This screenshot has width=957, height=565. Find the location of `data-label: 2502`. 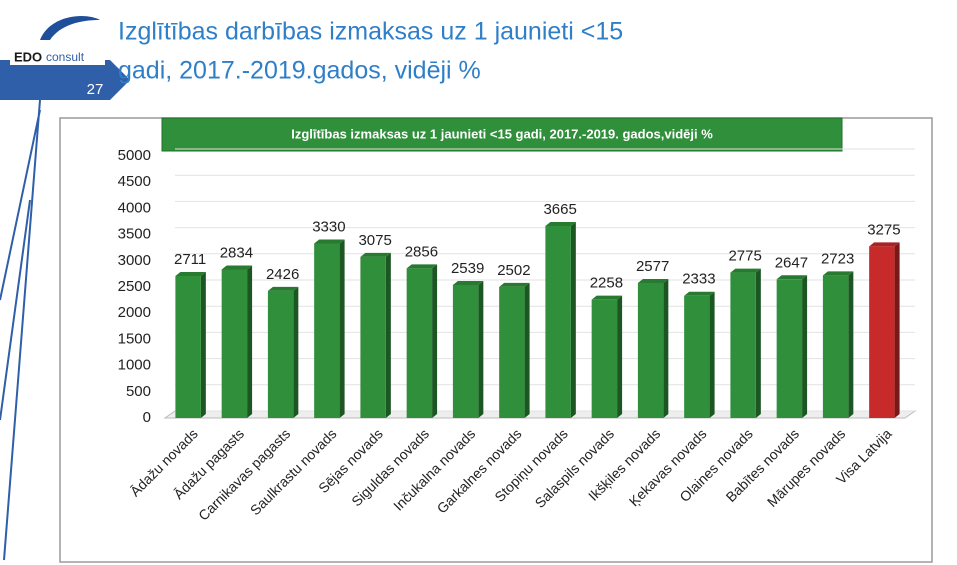

data-label: 2502 is located at coordinates (513, 270).